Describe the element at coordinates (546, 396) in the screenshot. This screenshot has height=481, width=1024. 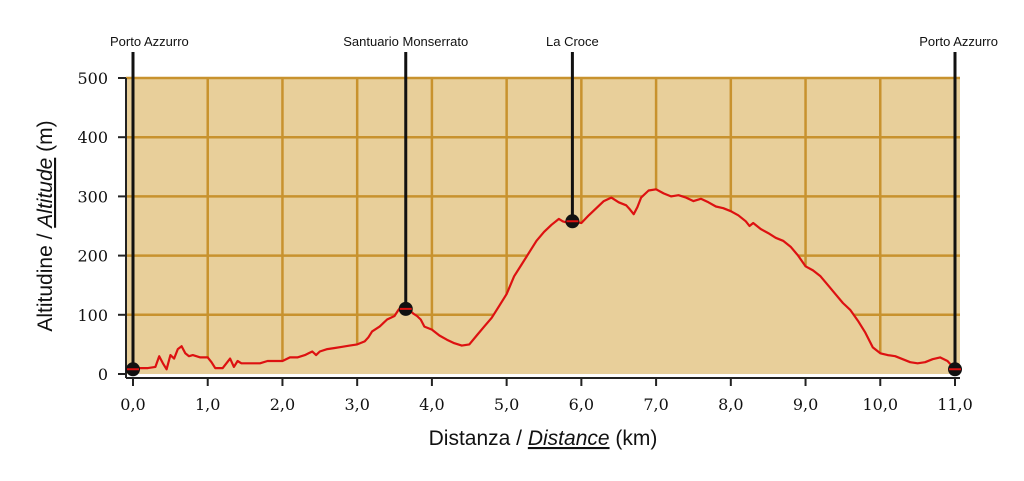
I see `x-axis-ticks: 0,0 1,0 2,0 3,0 4,0 5,0 6,0 7,0 8,0 9,0 10,0 11,0` at that location.